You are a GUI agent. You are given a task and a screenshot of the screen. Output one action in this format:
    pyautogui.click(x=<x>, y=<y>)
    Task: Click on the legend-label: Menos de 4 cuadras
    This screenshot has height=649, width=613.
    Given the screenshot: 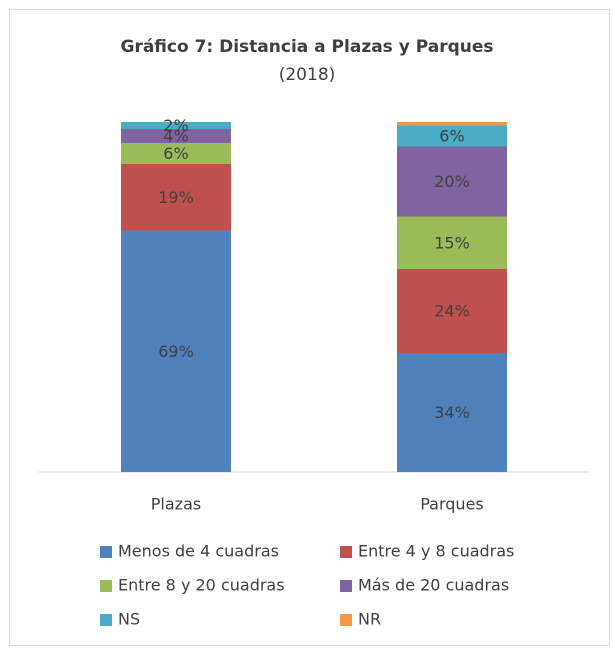 What is the action you would take?
    pyautogui.click(x=198, y=551)
    